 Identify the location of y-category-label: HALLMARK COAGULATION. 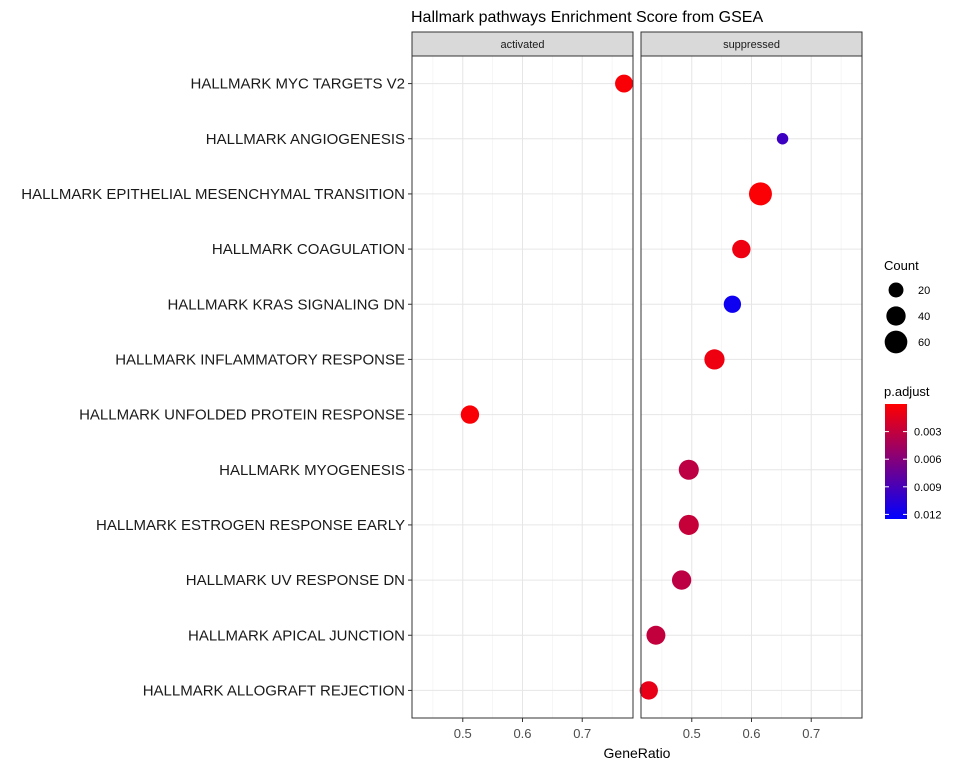
(308, 249).